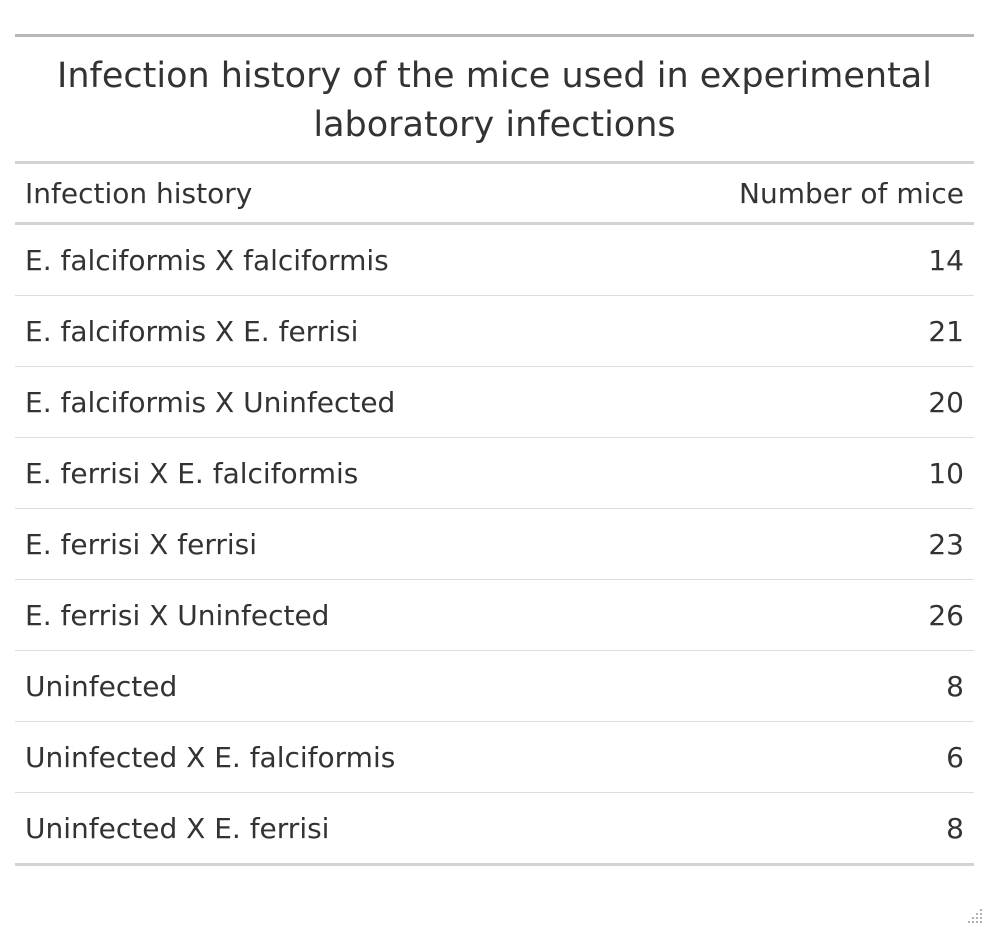 Image resolution: width=986 pixels, height=929 pixels. I want to click on table-row: Uninfected X E. falciformis 6, so click(494, 757).